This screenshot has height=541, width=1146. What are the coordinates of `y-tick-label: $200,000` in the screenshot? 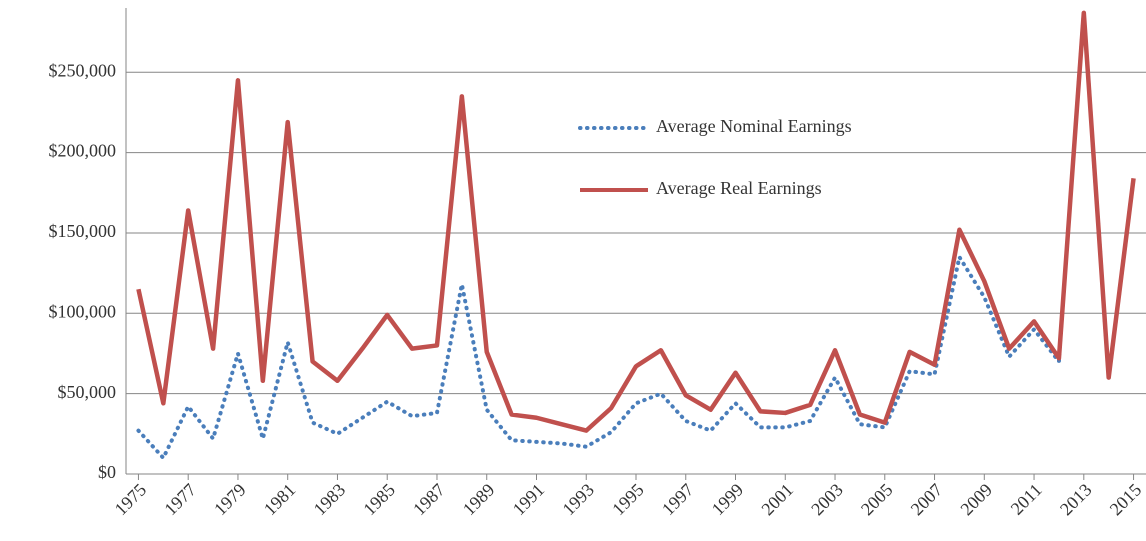 It's located at (83, 151).